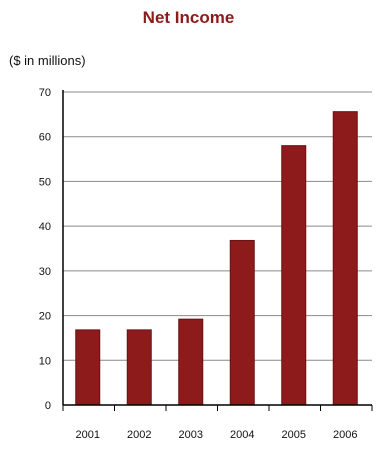 The height and width of the screenshot is (449, 377). What do you see at coordinates (45, 361) in the screenshot?
I see `y-tick-label-10: 10` at bounding box center [45, 361].